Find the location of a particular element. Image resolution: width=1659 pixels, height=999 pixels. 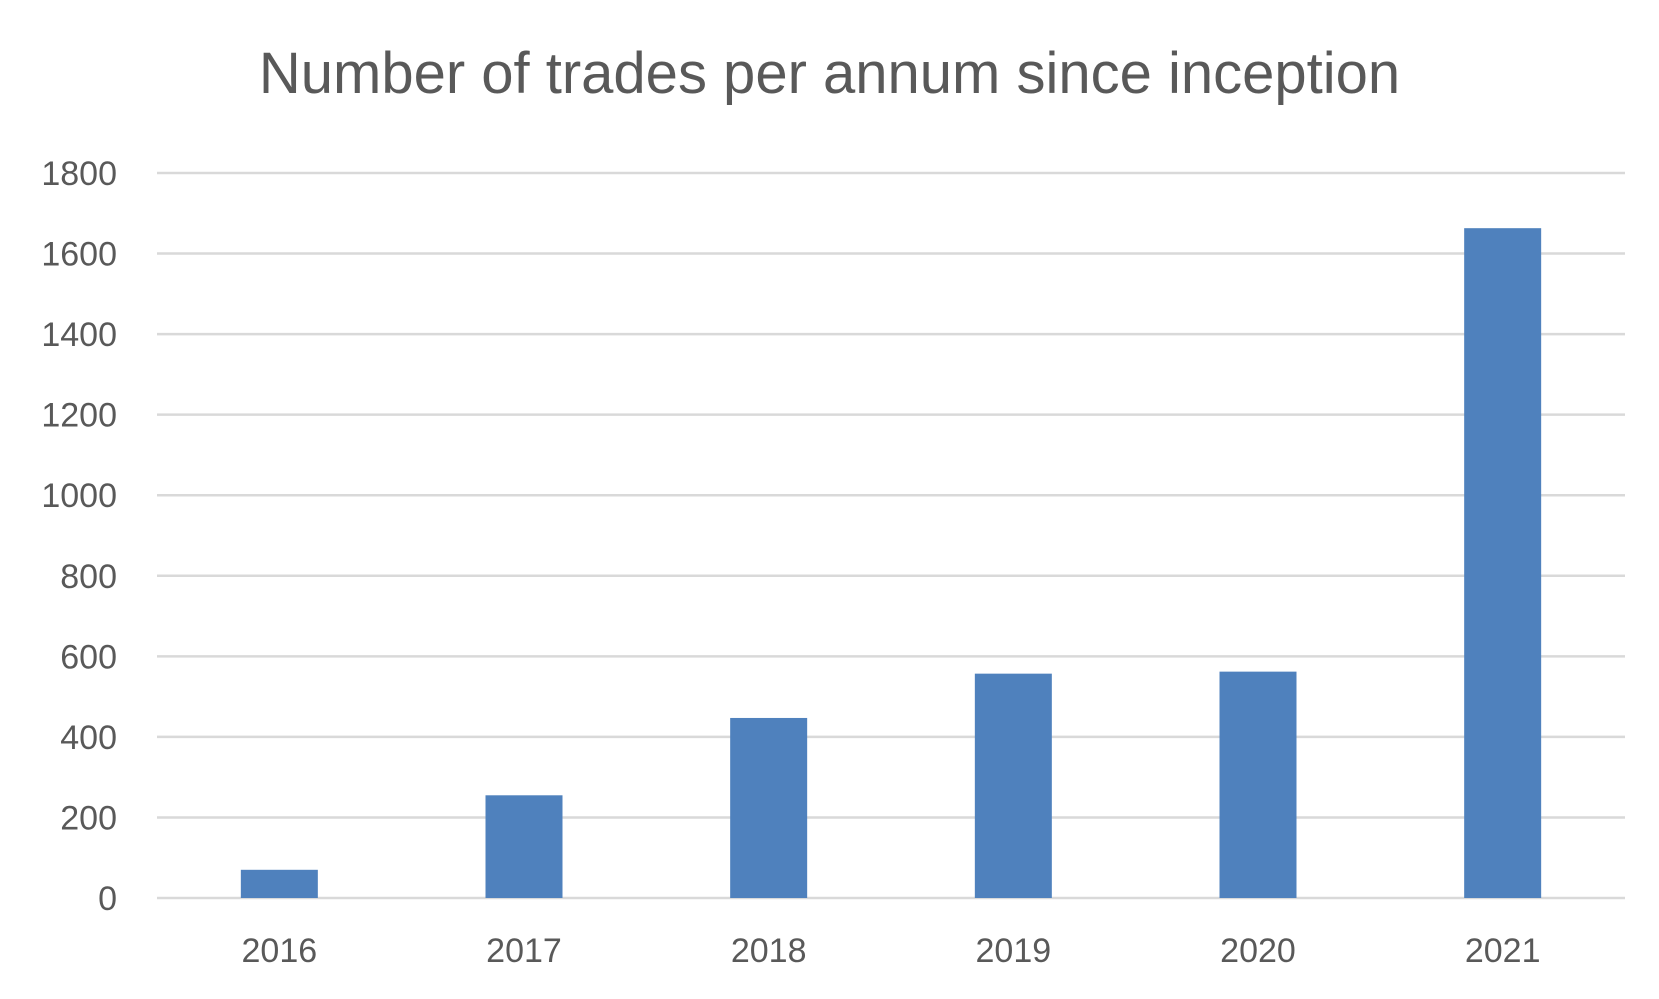

bar-2017 is located at coordinates (524, 846).